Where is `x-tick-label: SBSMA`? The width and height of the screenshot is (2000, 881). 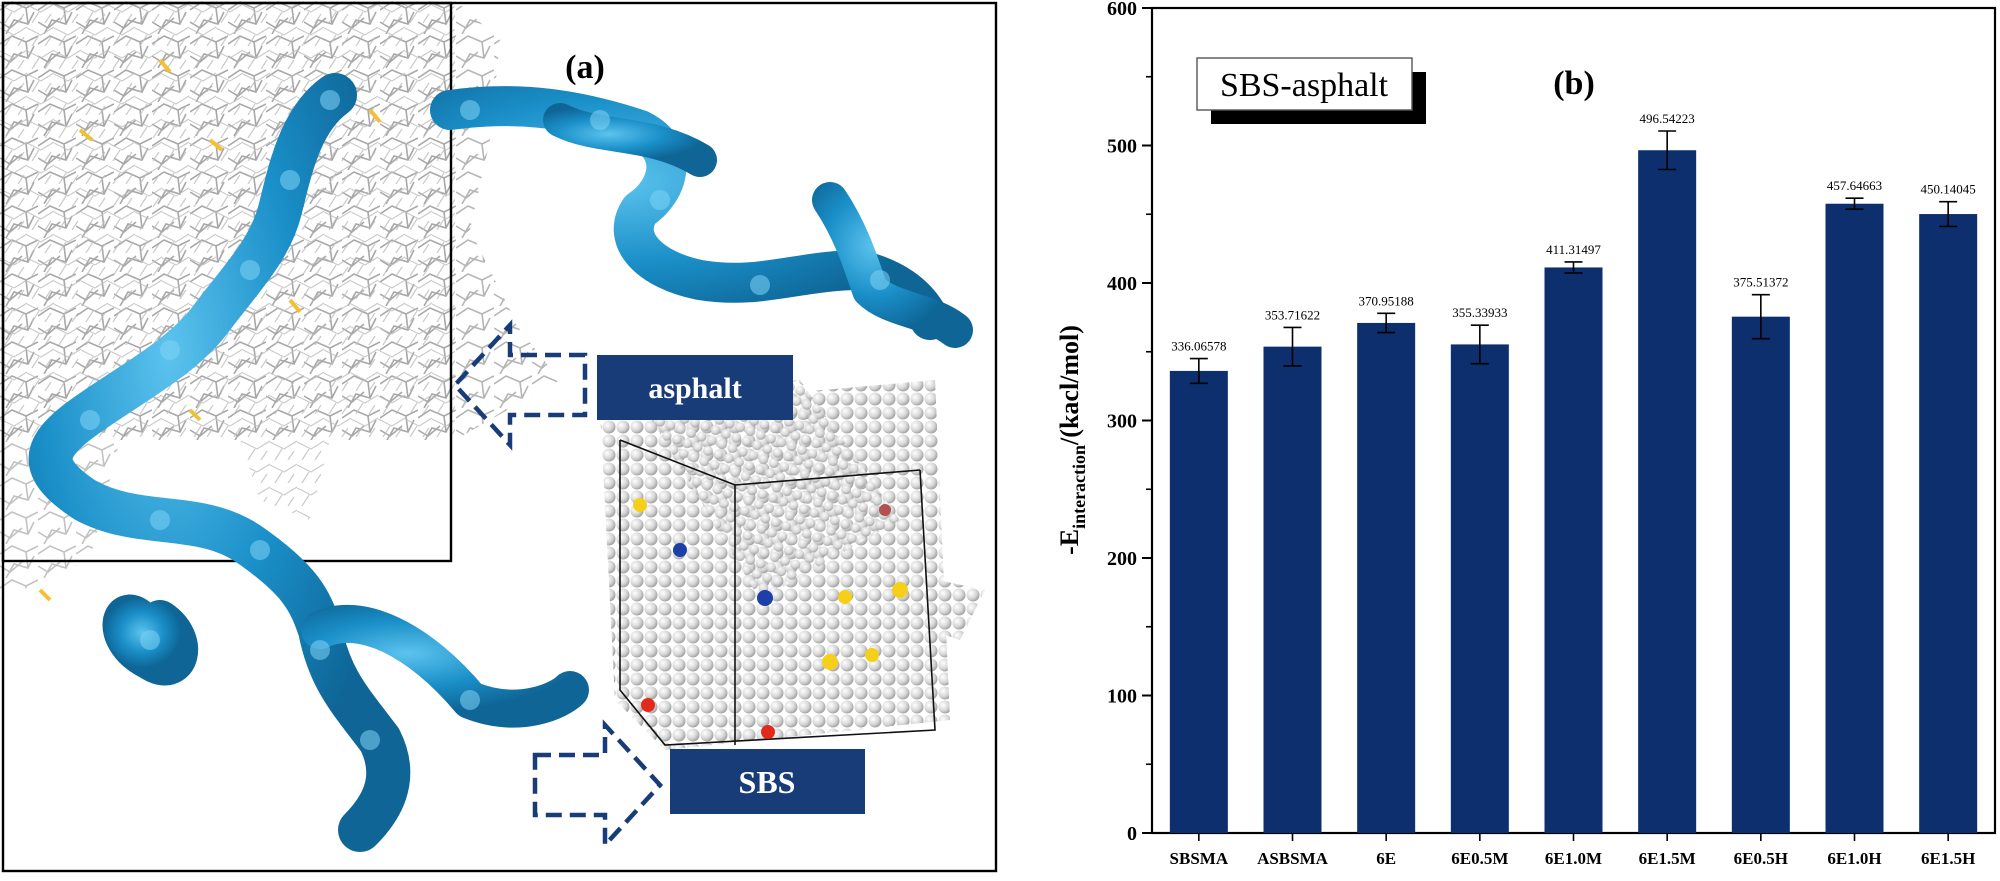 x-tick-label: SBSMA is located at coordinates (1199, 858).